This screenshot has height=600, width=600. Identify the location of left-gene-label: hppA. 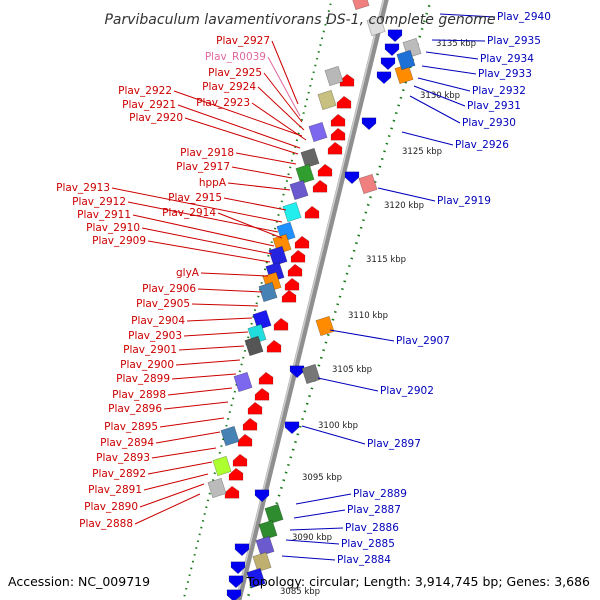
(213, 183).